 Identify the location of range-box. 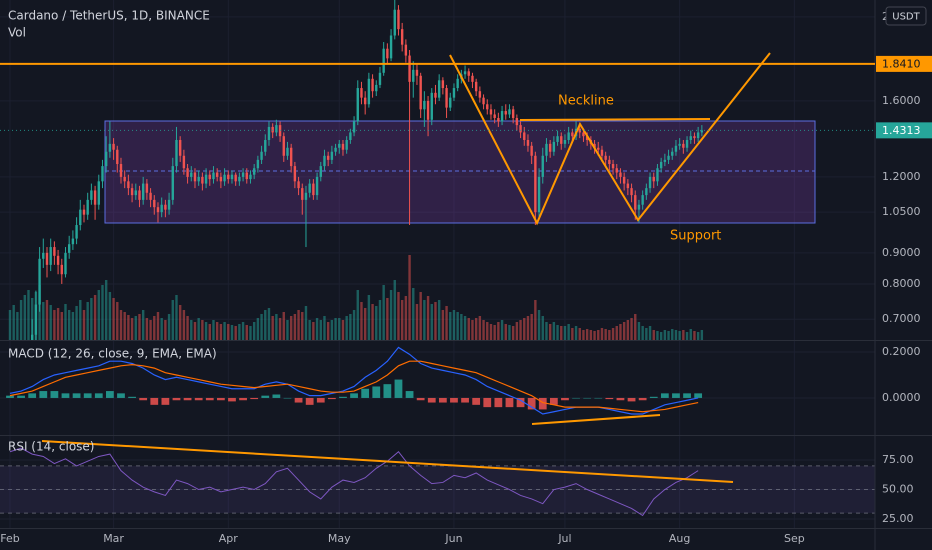
(460, 172).